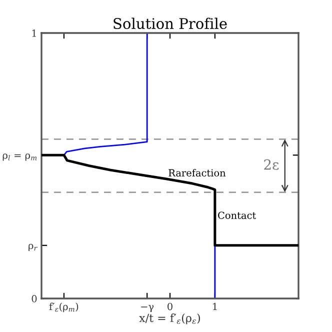  Describe the element at coordinates (237, 216) in the screenshot. I see `annotation: Contact` at that location.